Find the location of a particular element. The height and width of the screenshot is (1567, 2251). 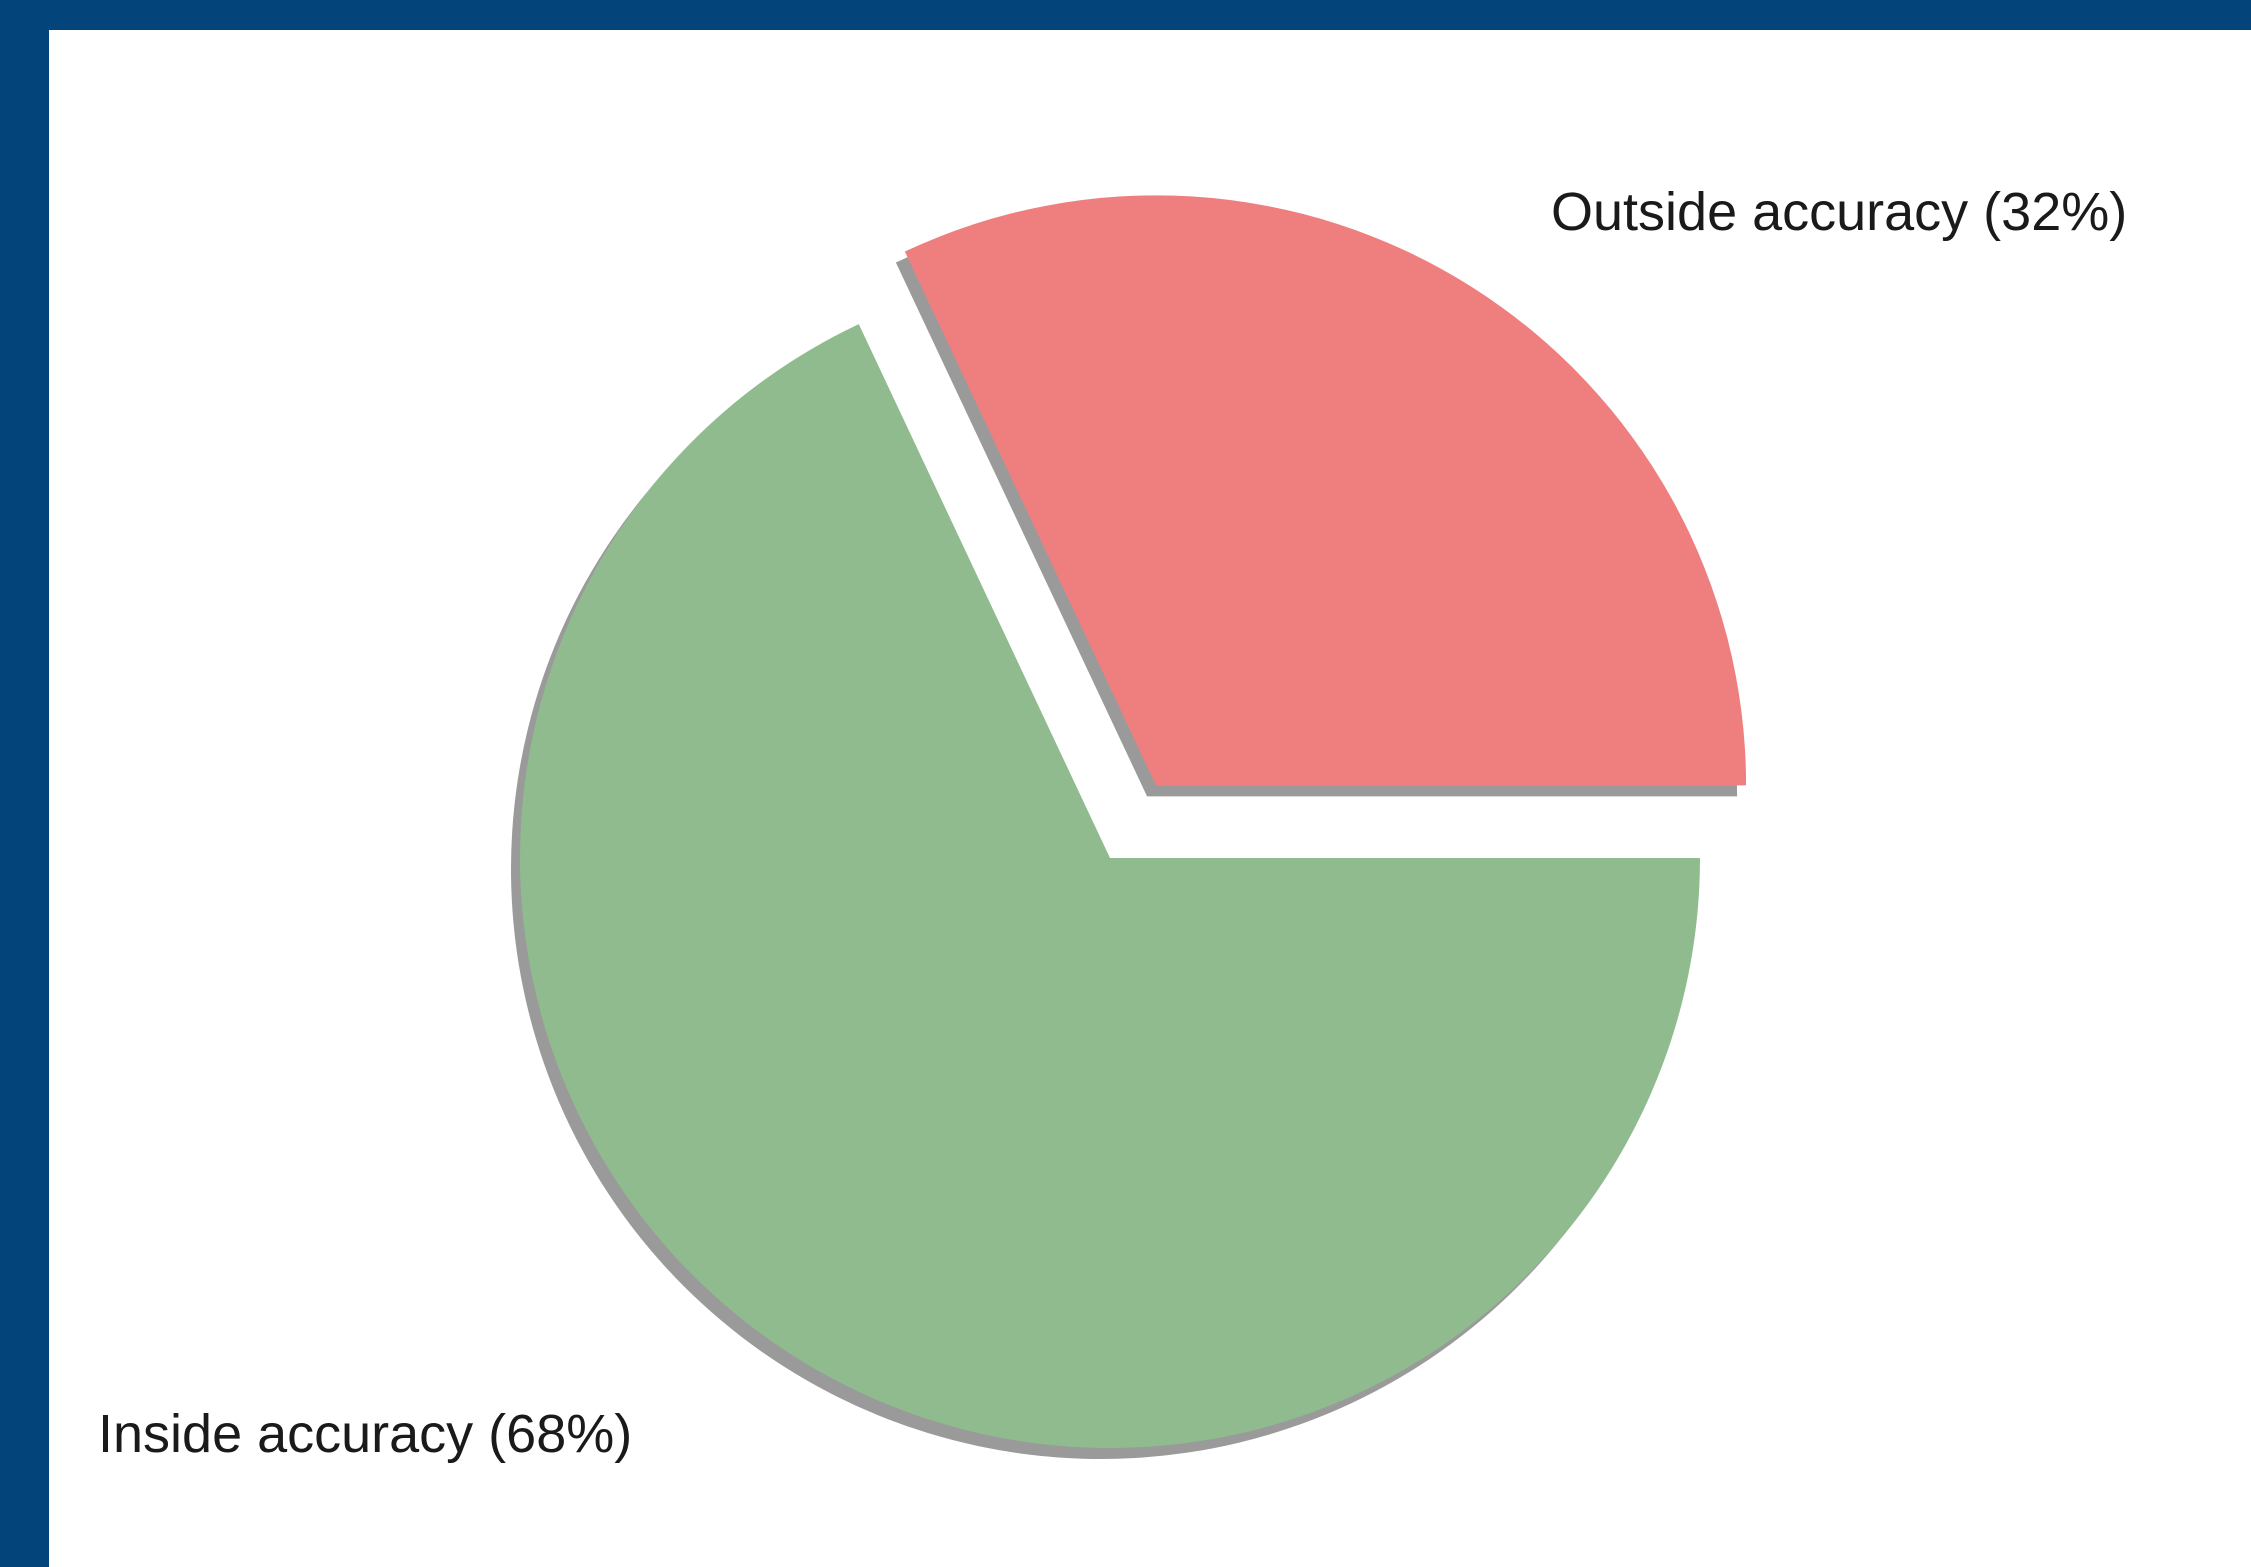

outside-accuracy-label: Outside accuracy (32%) is located at coordinates (1839, 212).